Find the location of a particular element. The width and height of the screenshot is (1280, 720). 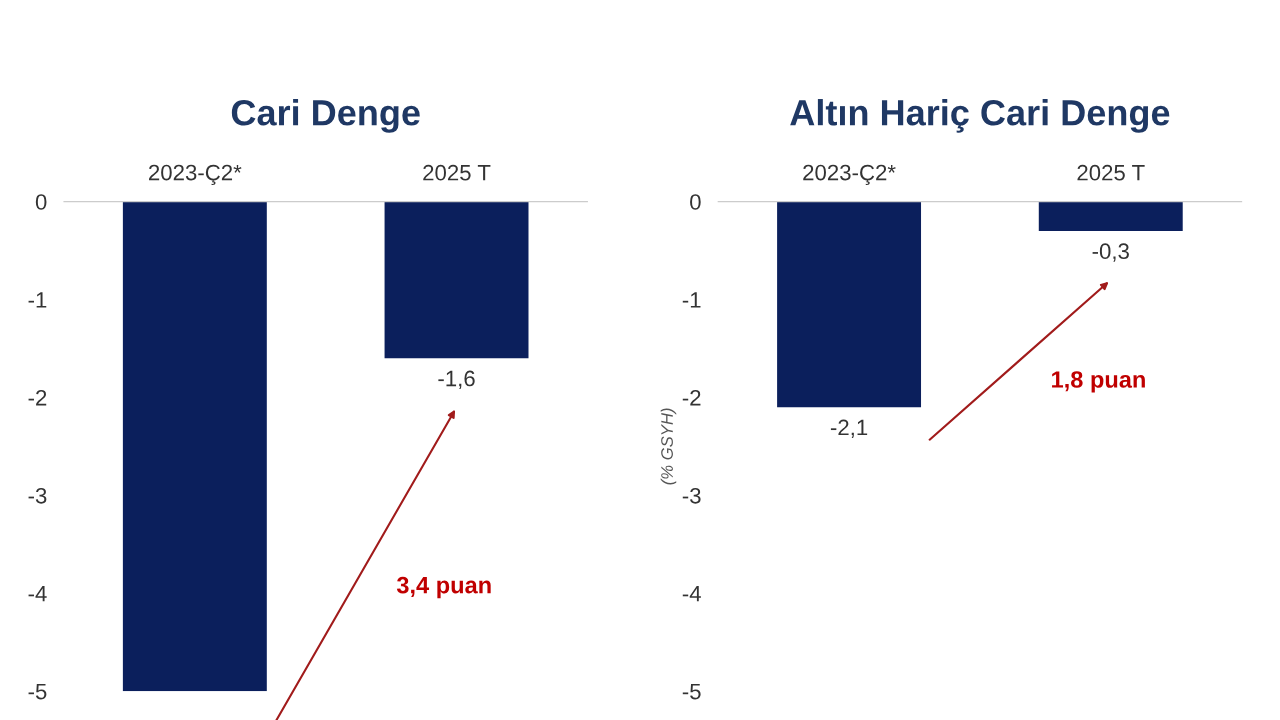

y-axis-title: (% GSYH) is located at coordinates (668, 446).